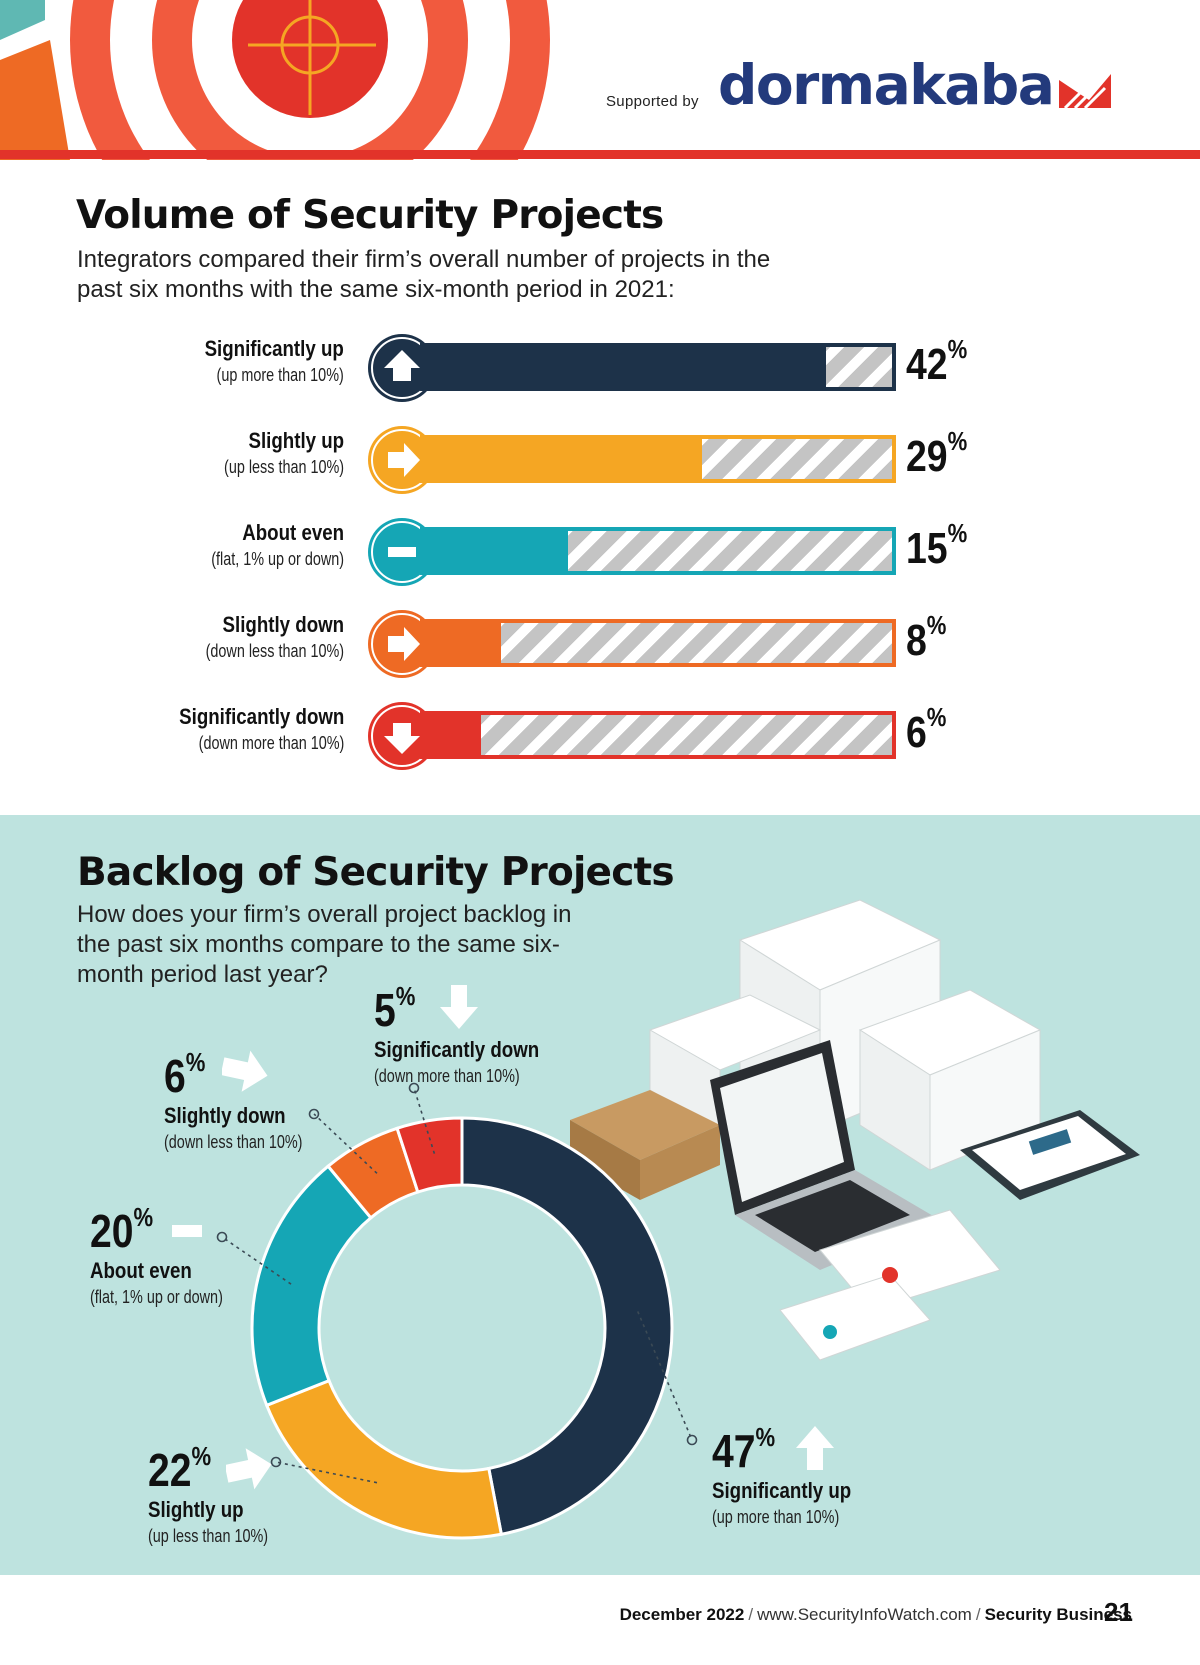 The width and height of the screenshot is (1200, 1665). What do you see at coordinates (937, 453) in the screenshot?
I see `volume-bar-value: 29%` at bounding box center [937, 453].